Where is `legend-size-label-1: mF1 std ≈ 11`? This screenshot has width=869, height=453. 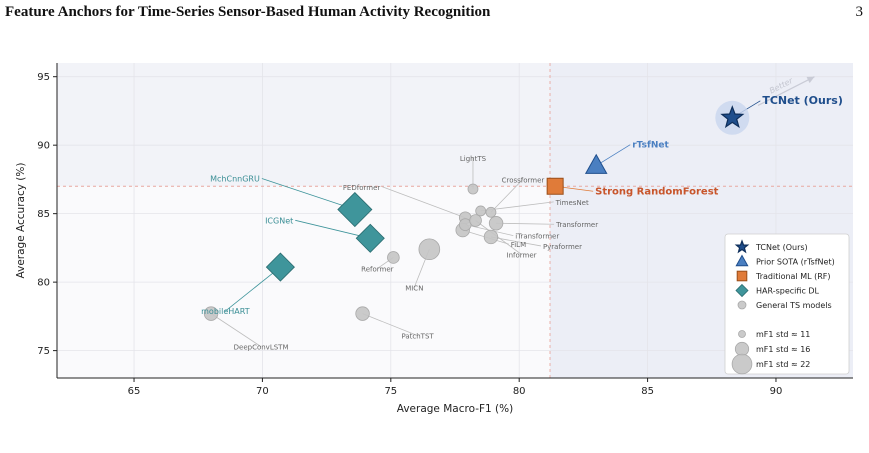
legend-size-label-1: mF1 std ≈ 11 is located at coordinates (783, 334).